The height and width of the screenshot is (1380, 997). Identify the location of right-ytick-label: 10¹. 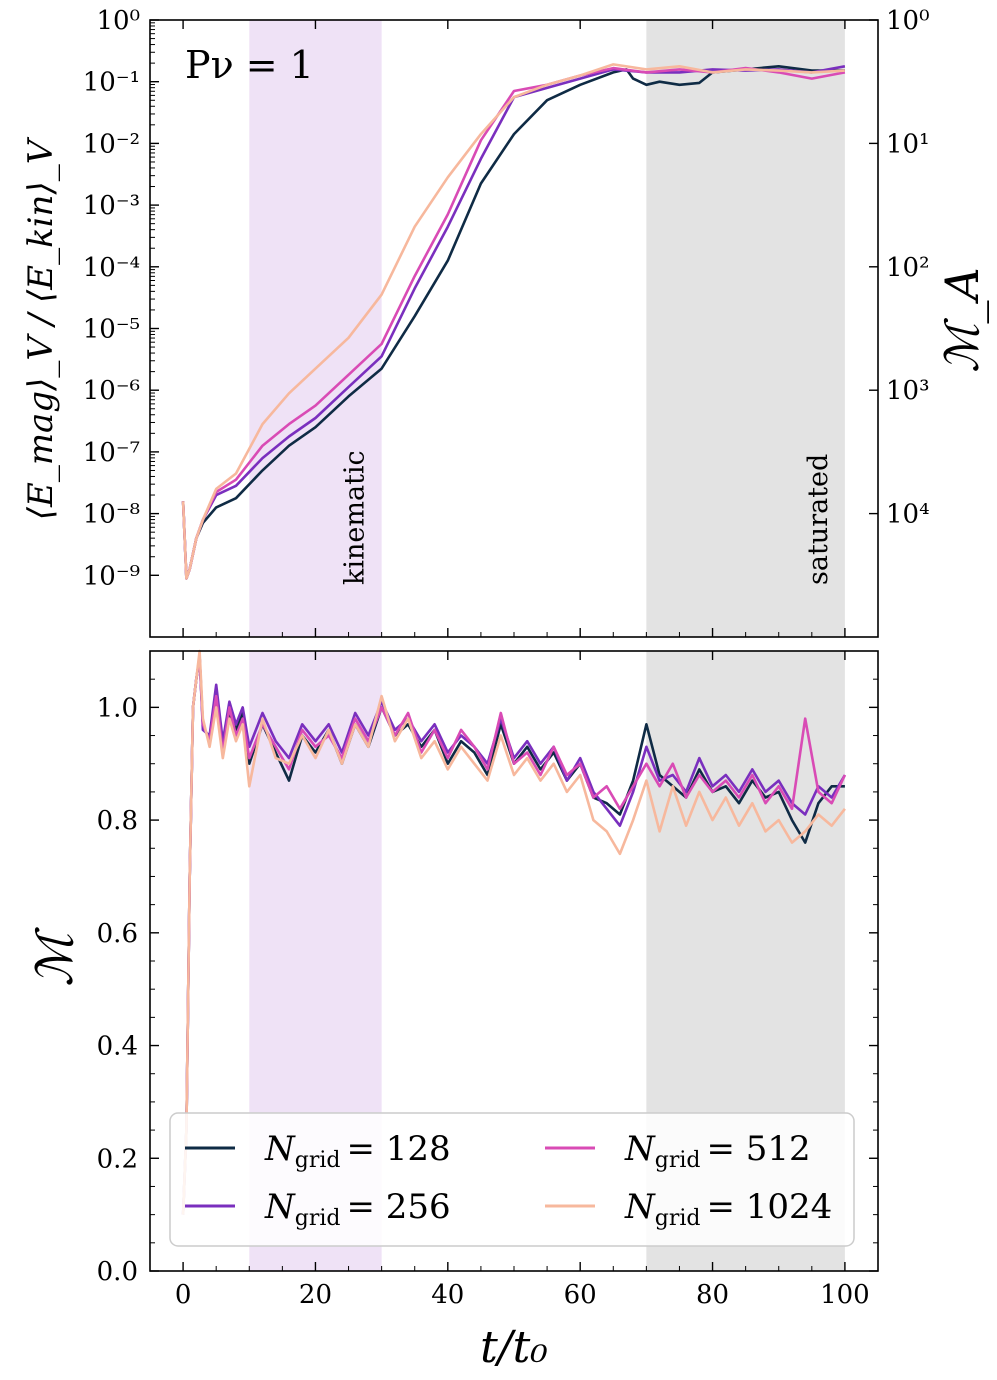
(908, 144).